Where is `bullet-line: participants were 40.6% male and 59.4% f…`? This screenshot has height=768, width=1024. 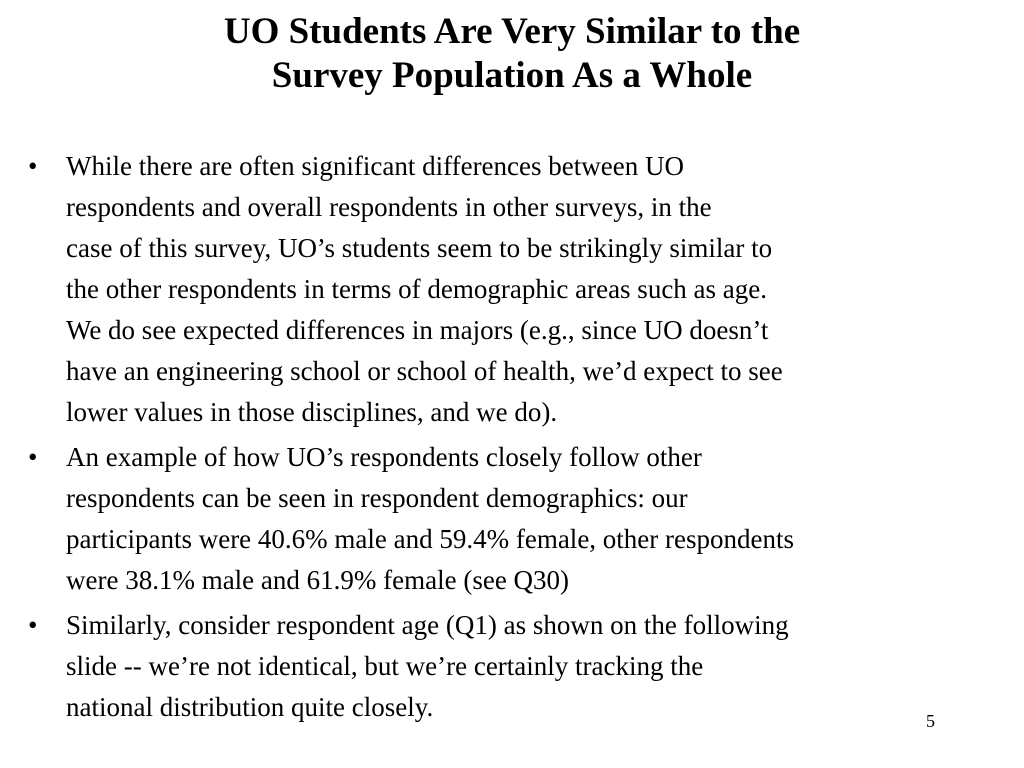
bullet-line: participants were 40.6% male and 59.4% f… is located at coordinates (430, 539).